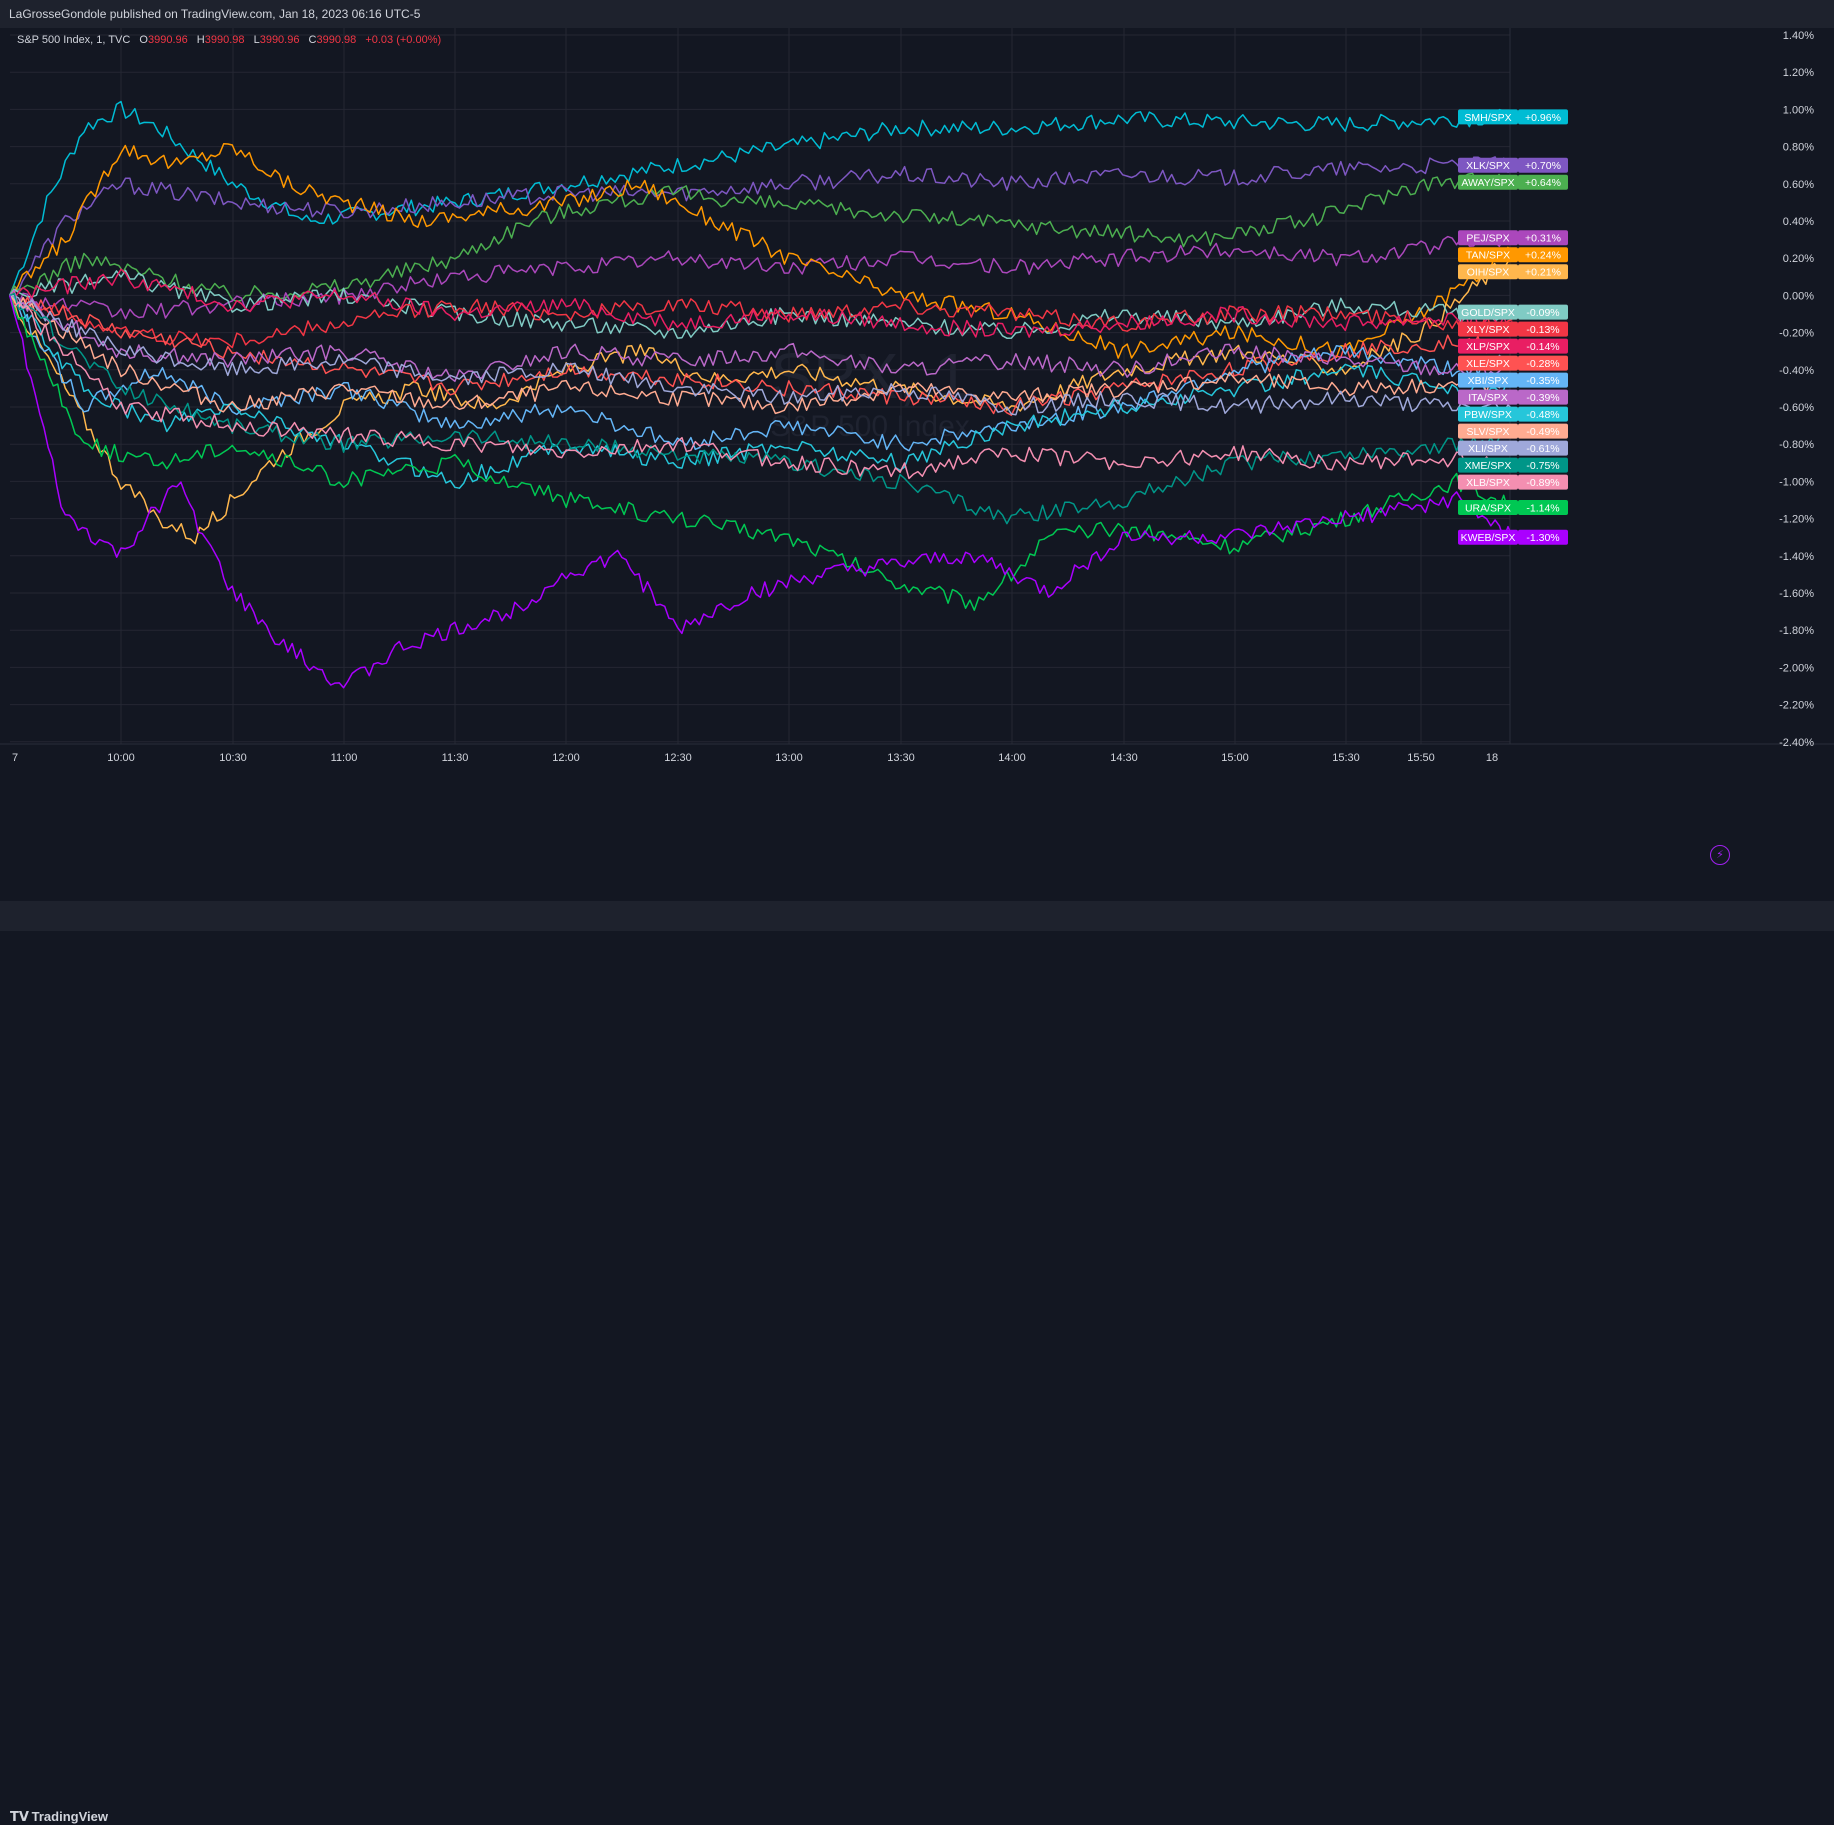  I want to click on y-tick-label: -1.20%, so click(1796, 520).